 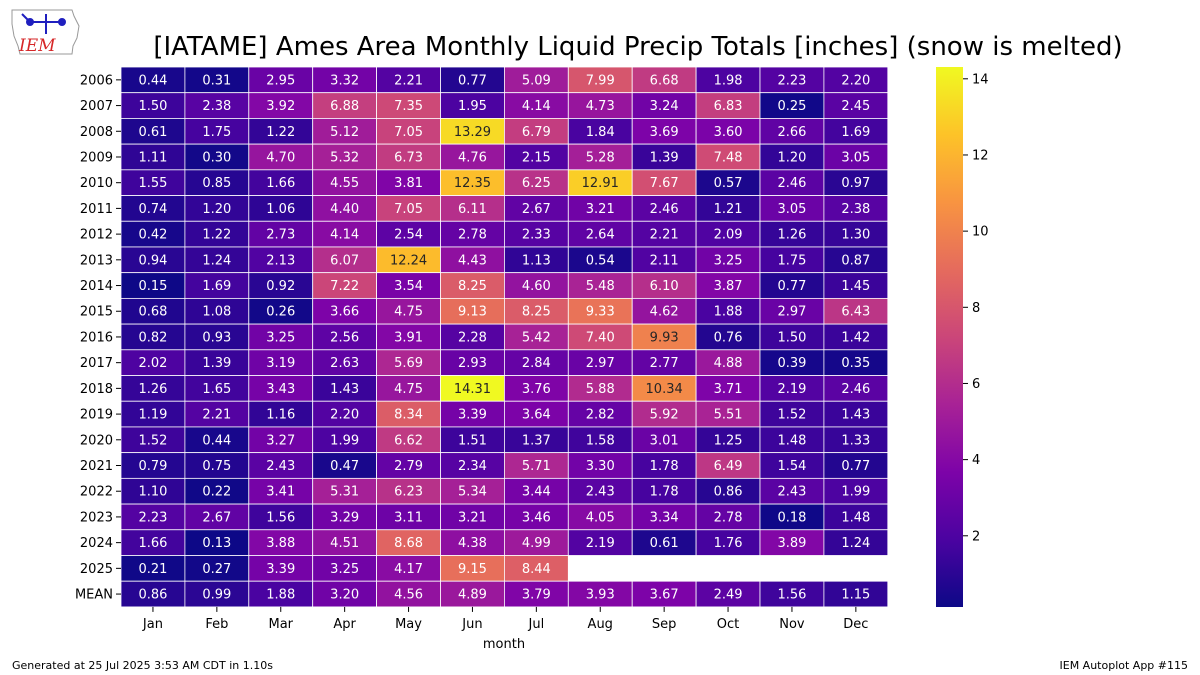 What do you see at coordinates (791, 132) in the screenshot?
I see `cell-value-label: 2.66` at bounding box center [791, 132].